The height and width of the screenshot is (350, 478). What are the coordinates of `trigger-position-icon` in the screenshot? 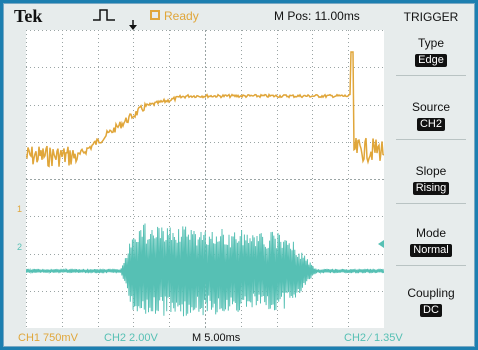 It's located at (133, 25).